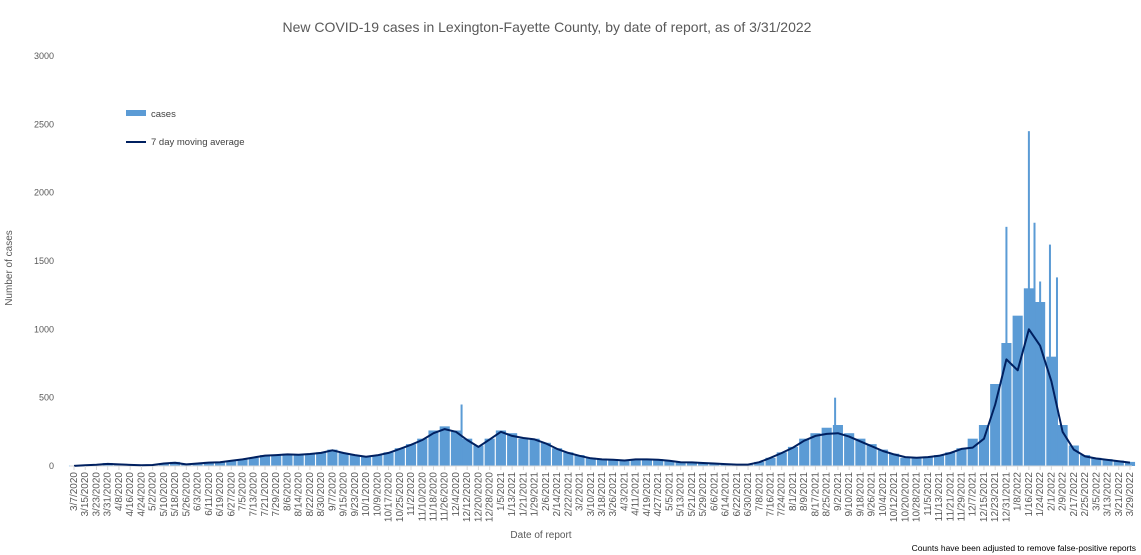 This screenshot has width=1141, height=555. Describe the element at coordinates (950, 497) in the screenshot. I see `x-tick-label: 11/21/2021` at that location.